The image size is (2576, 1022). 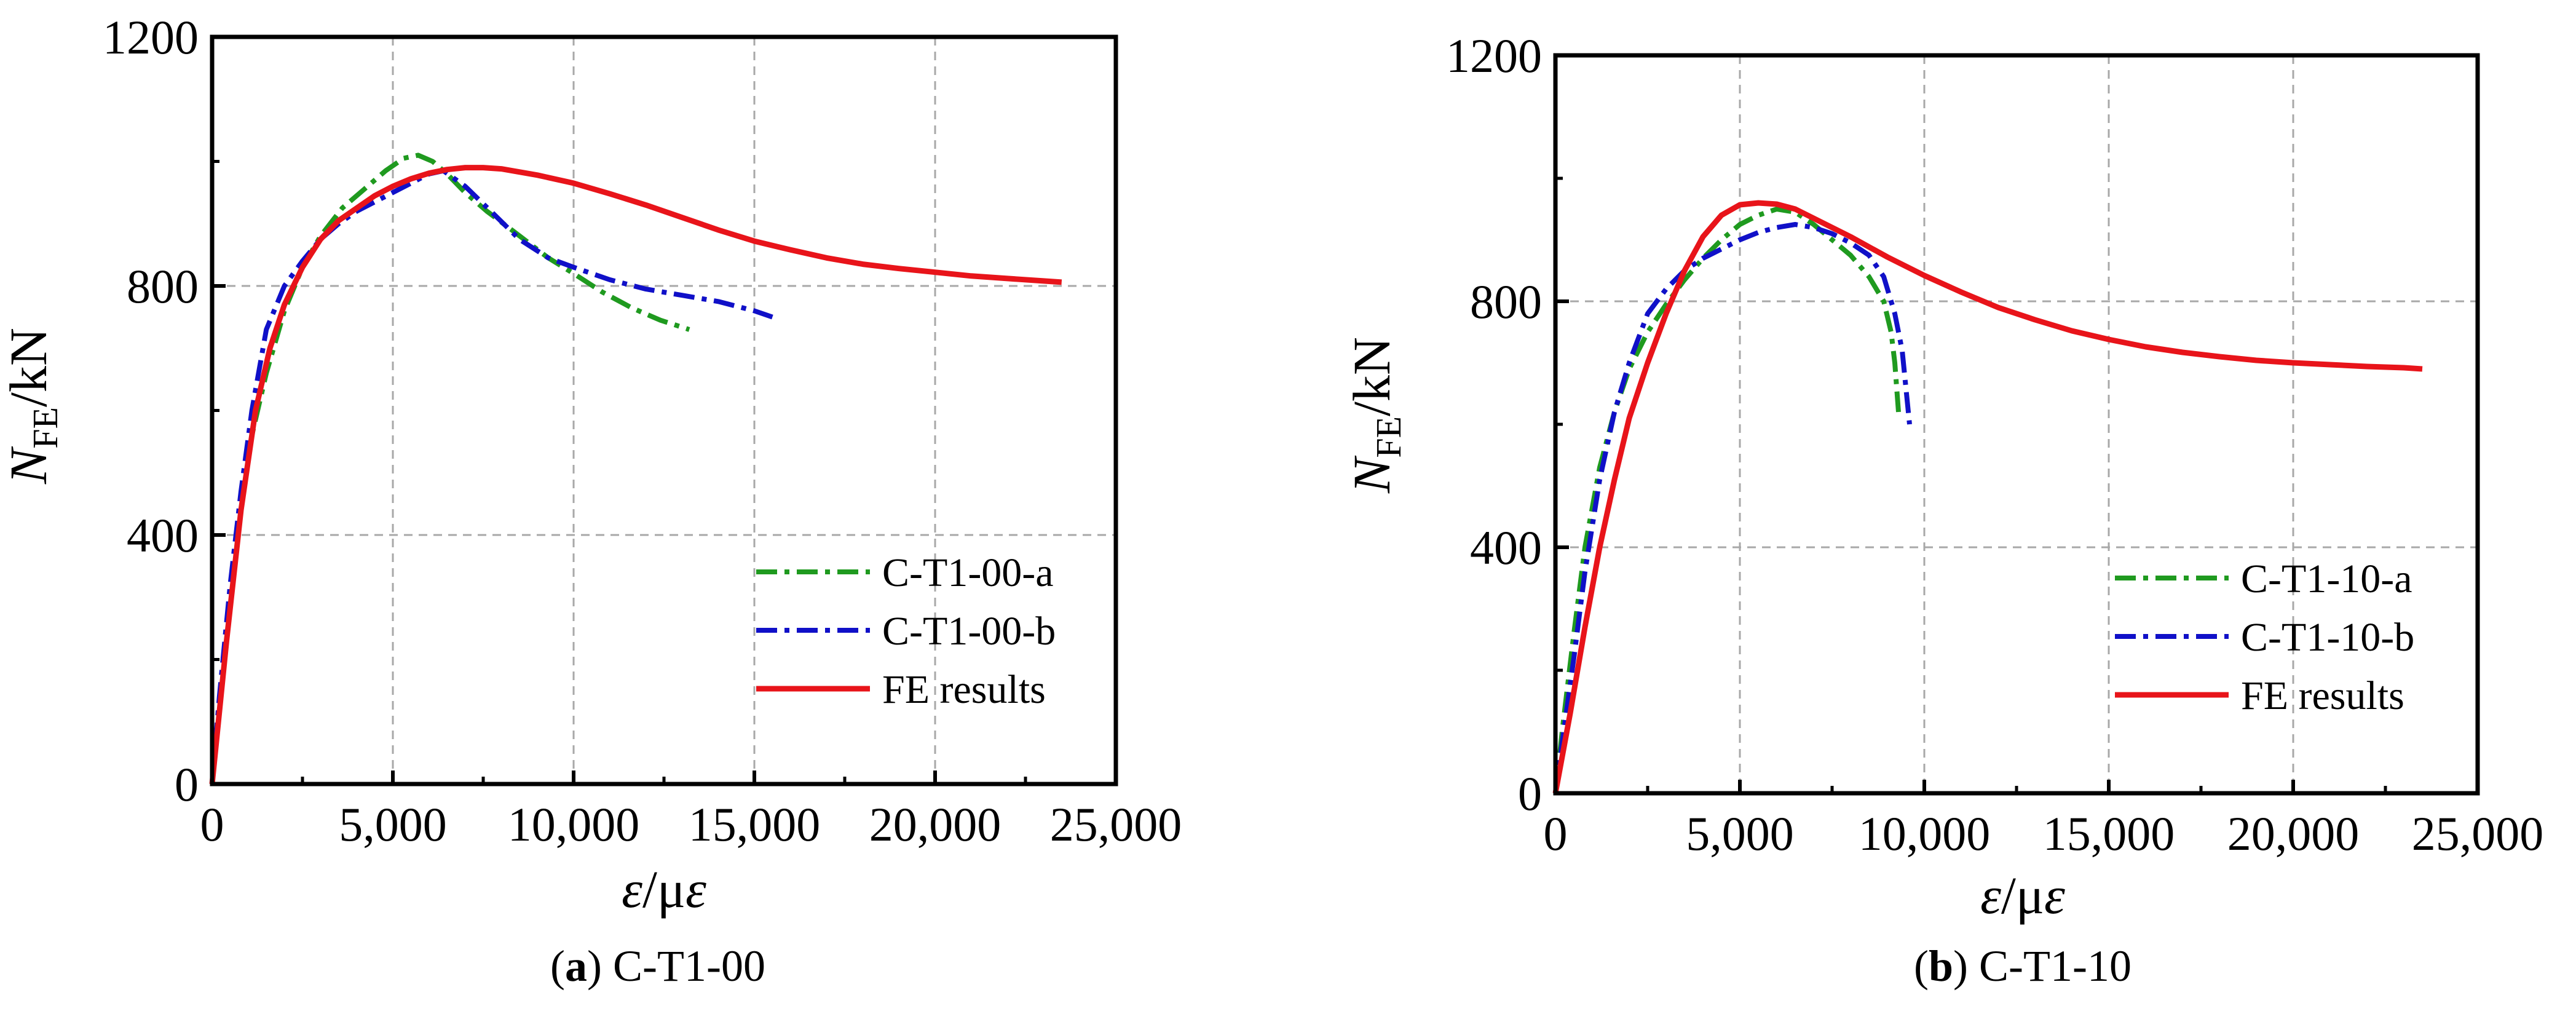 I want to click on legend-label: C-T1-10-b, so click(x=2327, y=638).